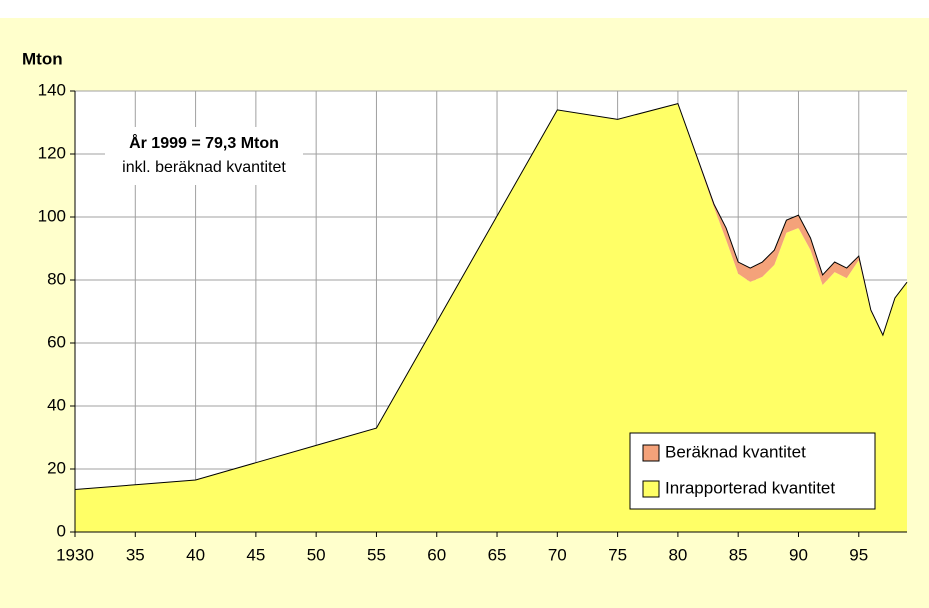 This screenshot has height=608, width=929. What do you see at coordinates (798, 554) in the screenshot?
I see `x-tick-label: 90` at bounding box center [798, 554].